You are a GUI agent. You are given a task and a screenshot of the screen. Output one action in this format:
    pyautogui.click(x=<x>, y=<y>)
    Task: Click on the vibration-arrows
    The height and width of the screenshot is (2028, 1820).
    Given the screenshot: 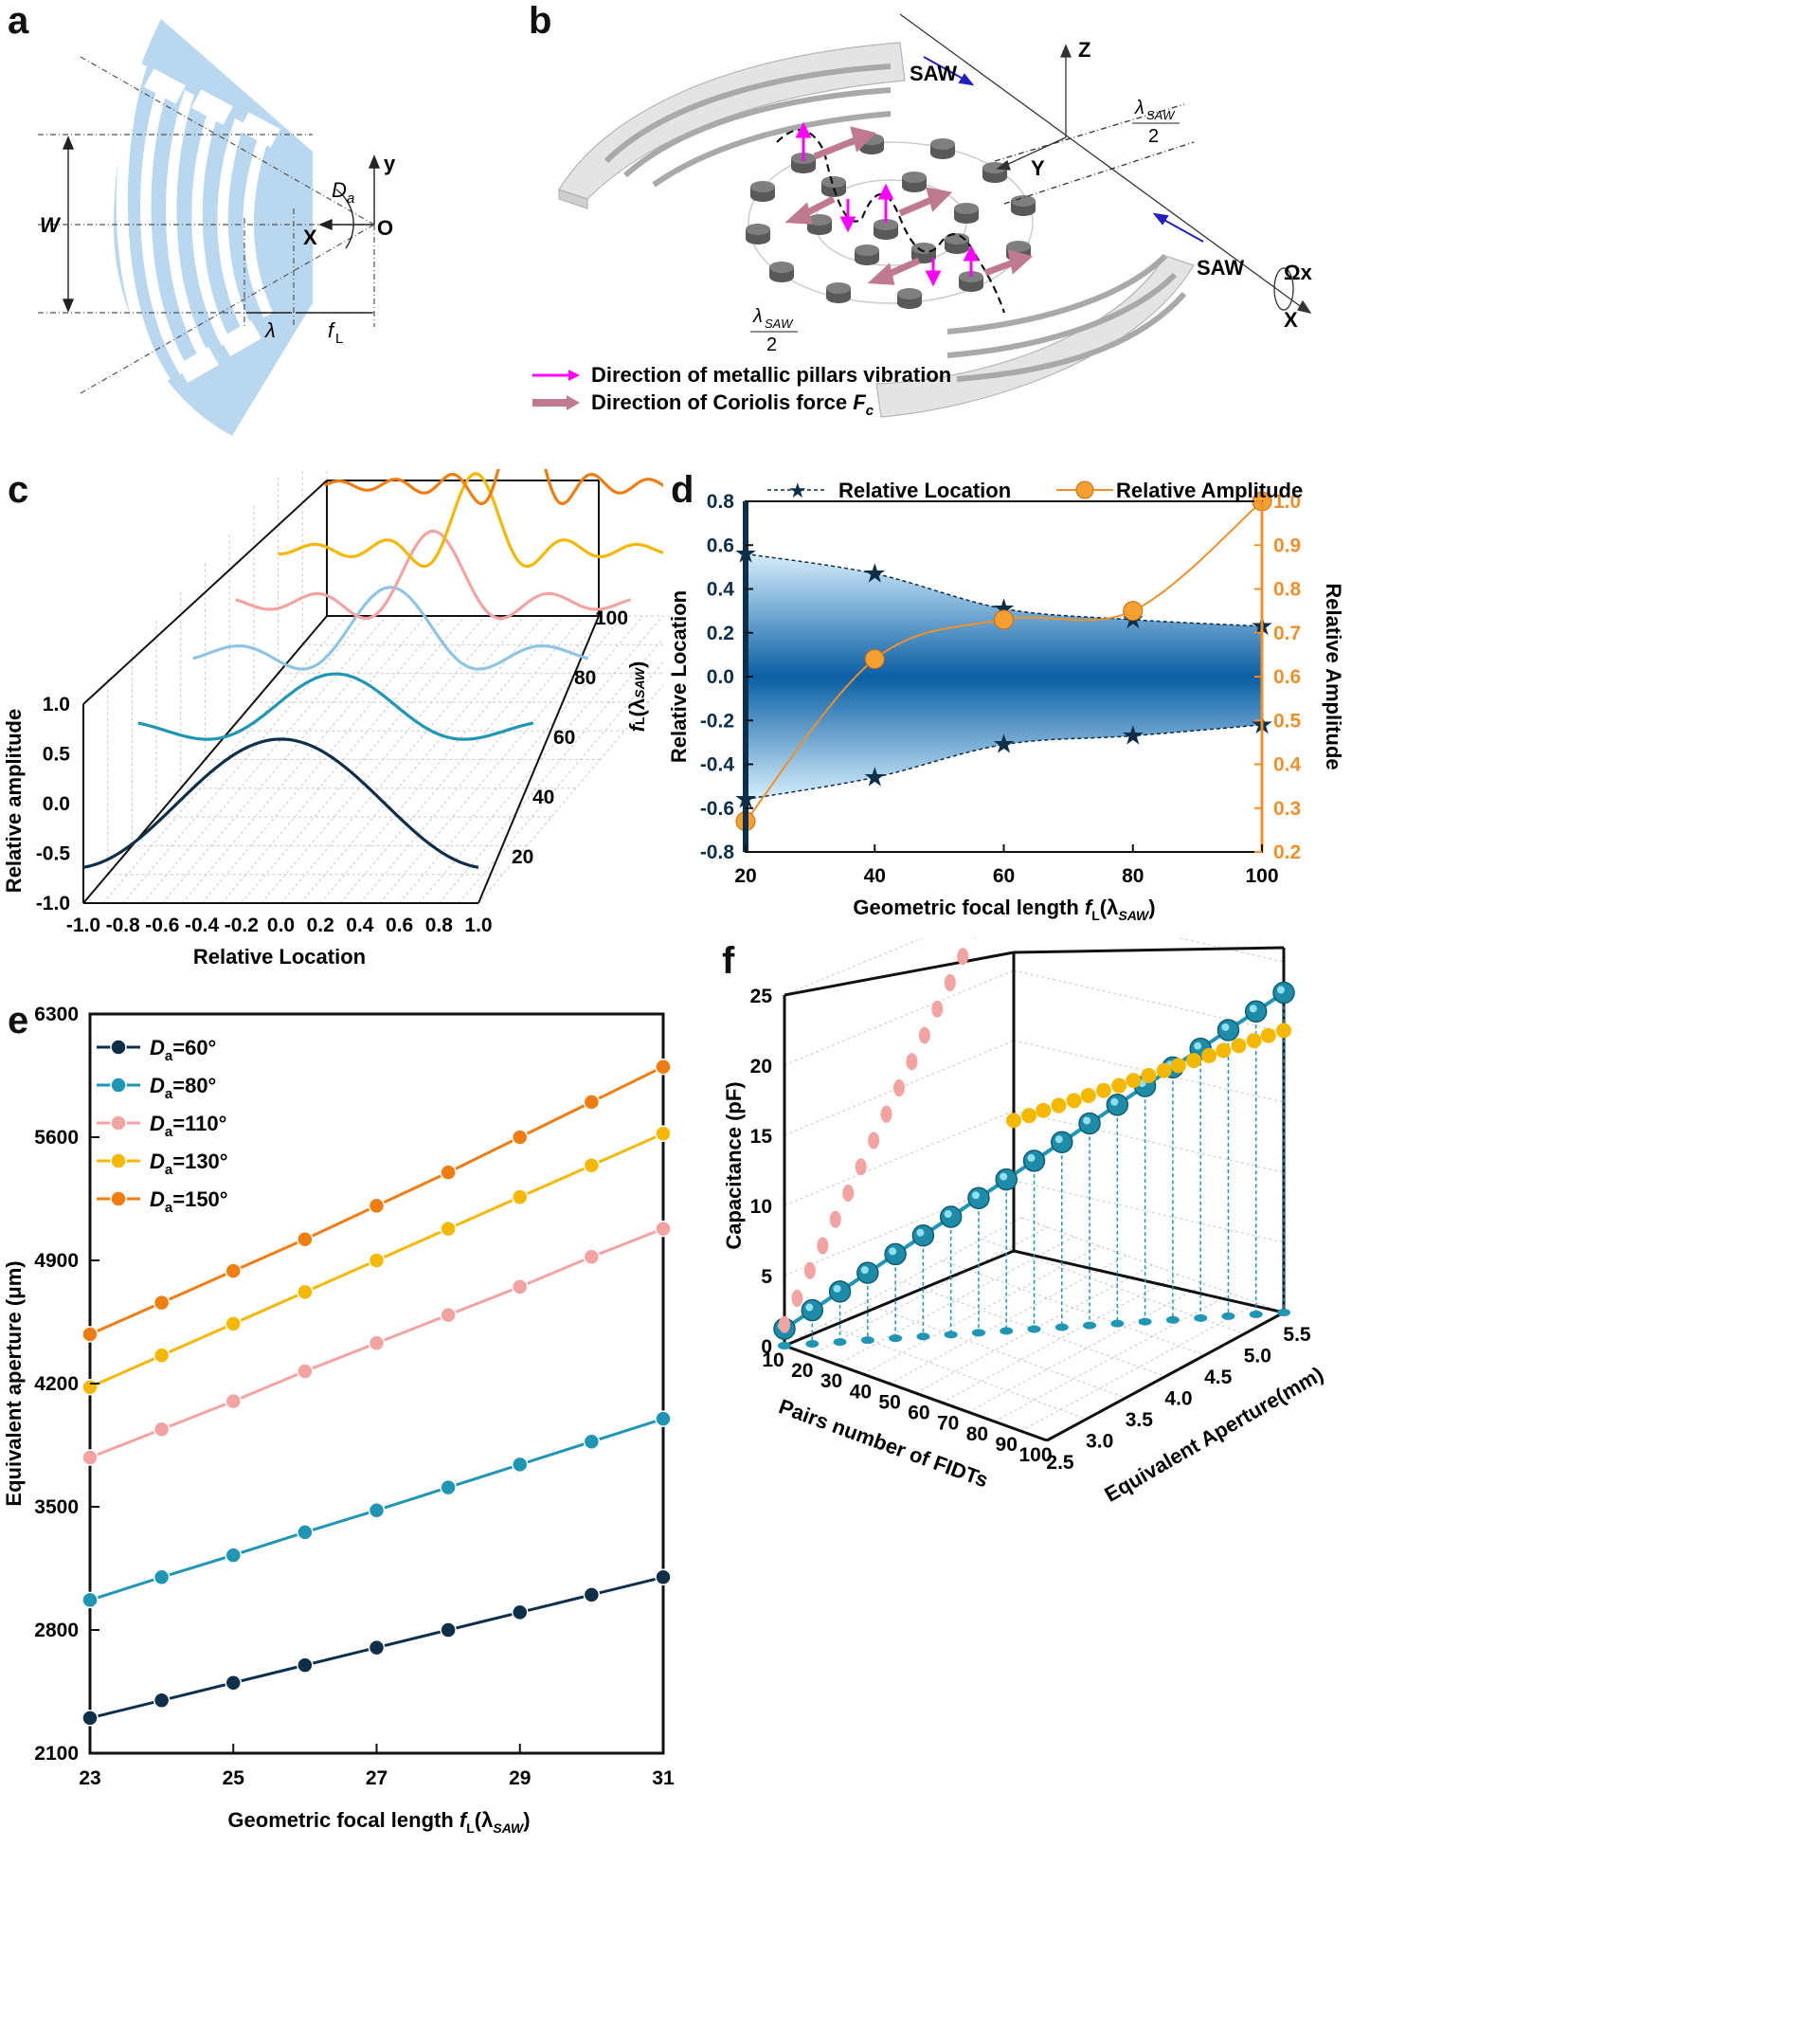 What is the action you would take?
    pyautogui.click(x=887, y=204)
    